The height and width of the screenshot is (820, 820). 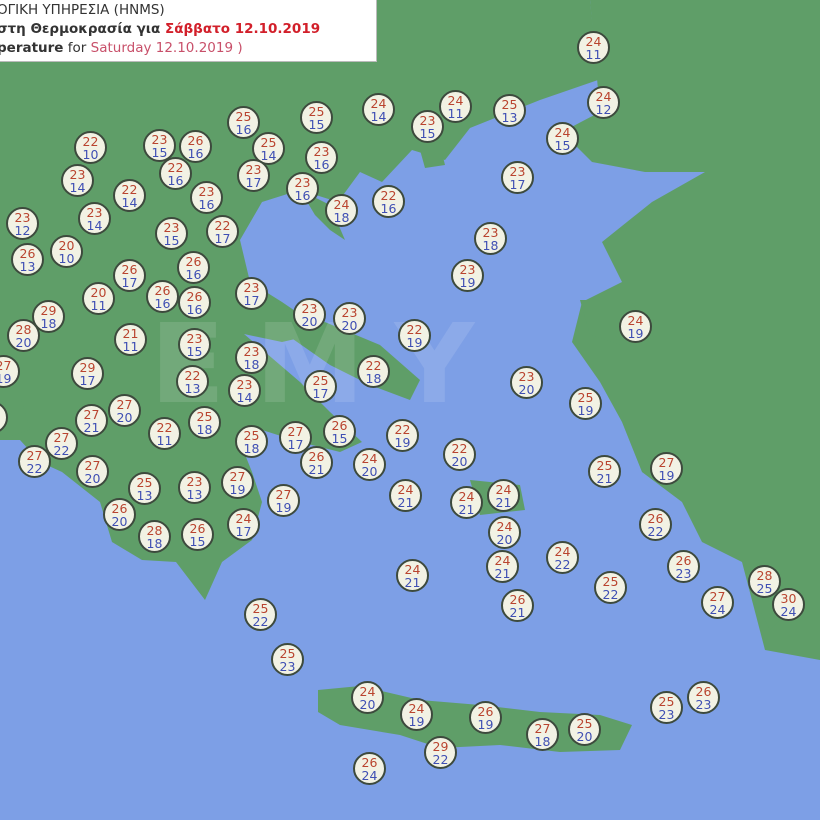 I want to click on min-temperature: 21, so click(x=405, y=502).